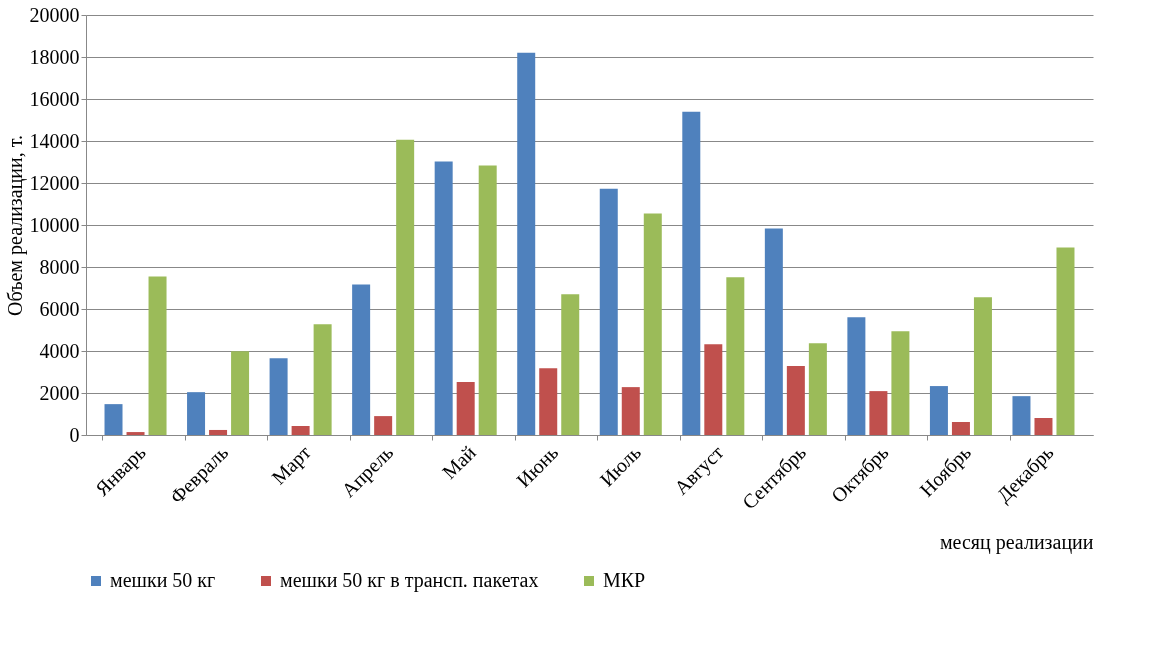 The width and height of the screenshot is (1157, 668). Describe the element at coordinates (409, 580) in the screenshot. I see `legend-label: мешки 50 кг в трансп. пакетах` at that location.